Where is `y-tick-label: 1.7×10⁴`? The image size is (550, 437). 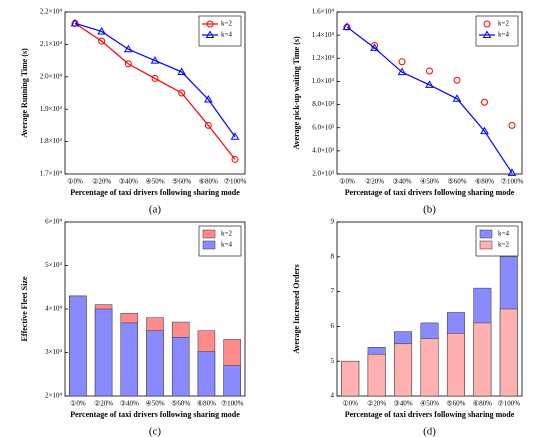
y-tick-label: 1.7×10⁴ is located at coordinates (51, 174).